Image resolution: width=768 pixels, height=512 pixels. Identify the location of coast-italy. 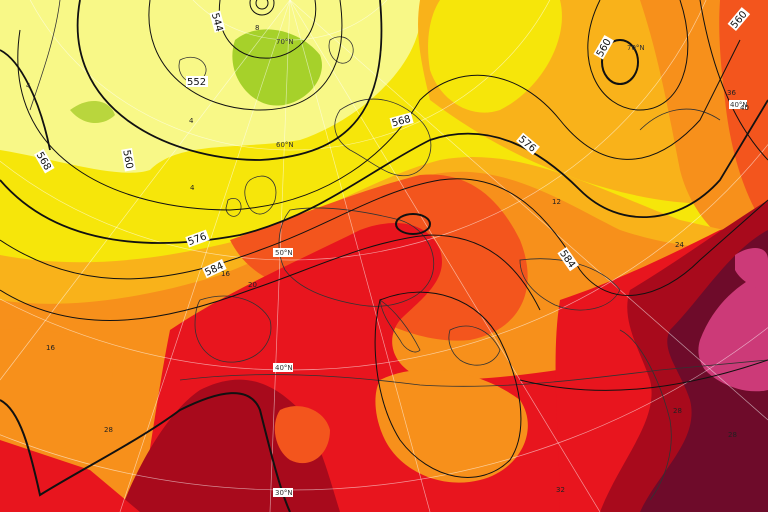
(400, 326).